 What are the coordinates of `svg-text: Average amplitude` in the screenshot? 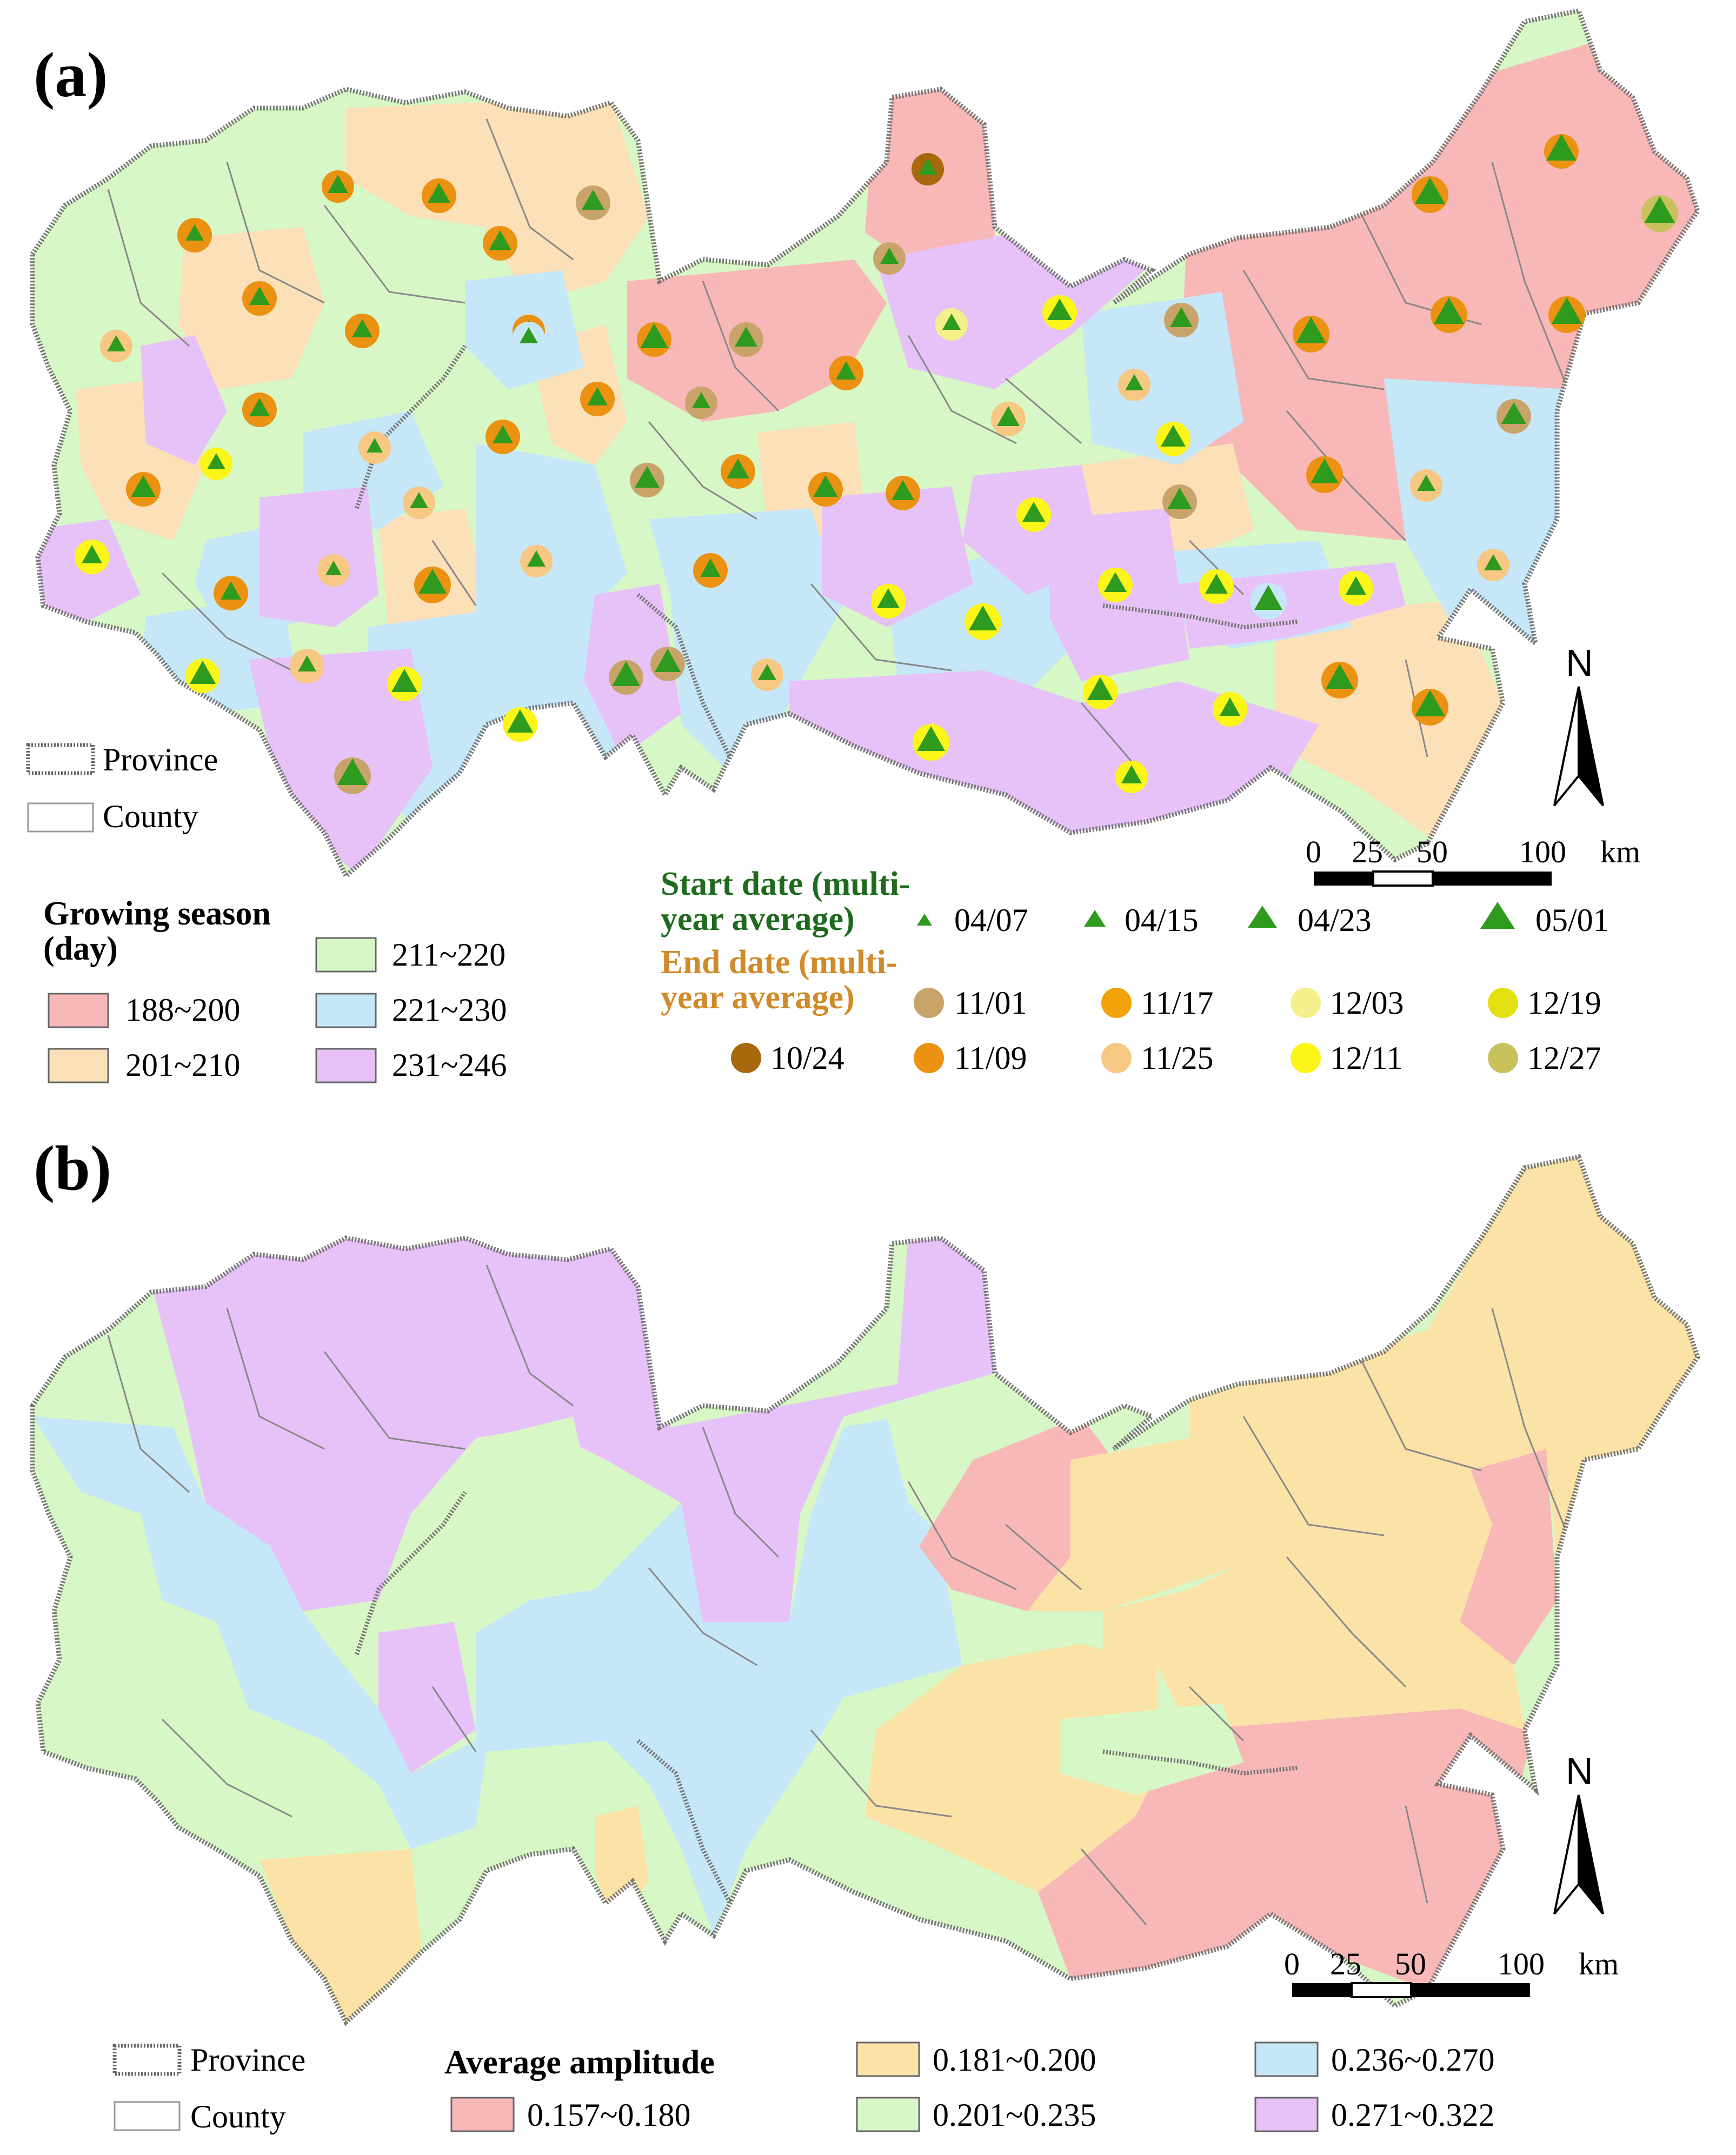 It's located at (579, 2062).